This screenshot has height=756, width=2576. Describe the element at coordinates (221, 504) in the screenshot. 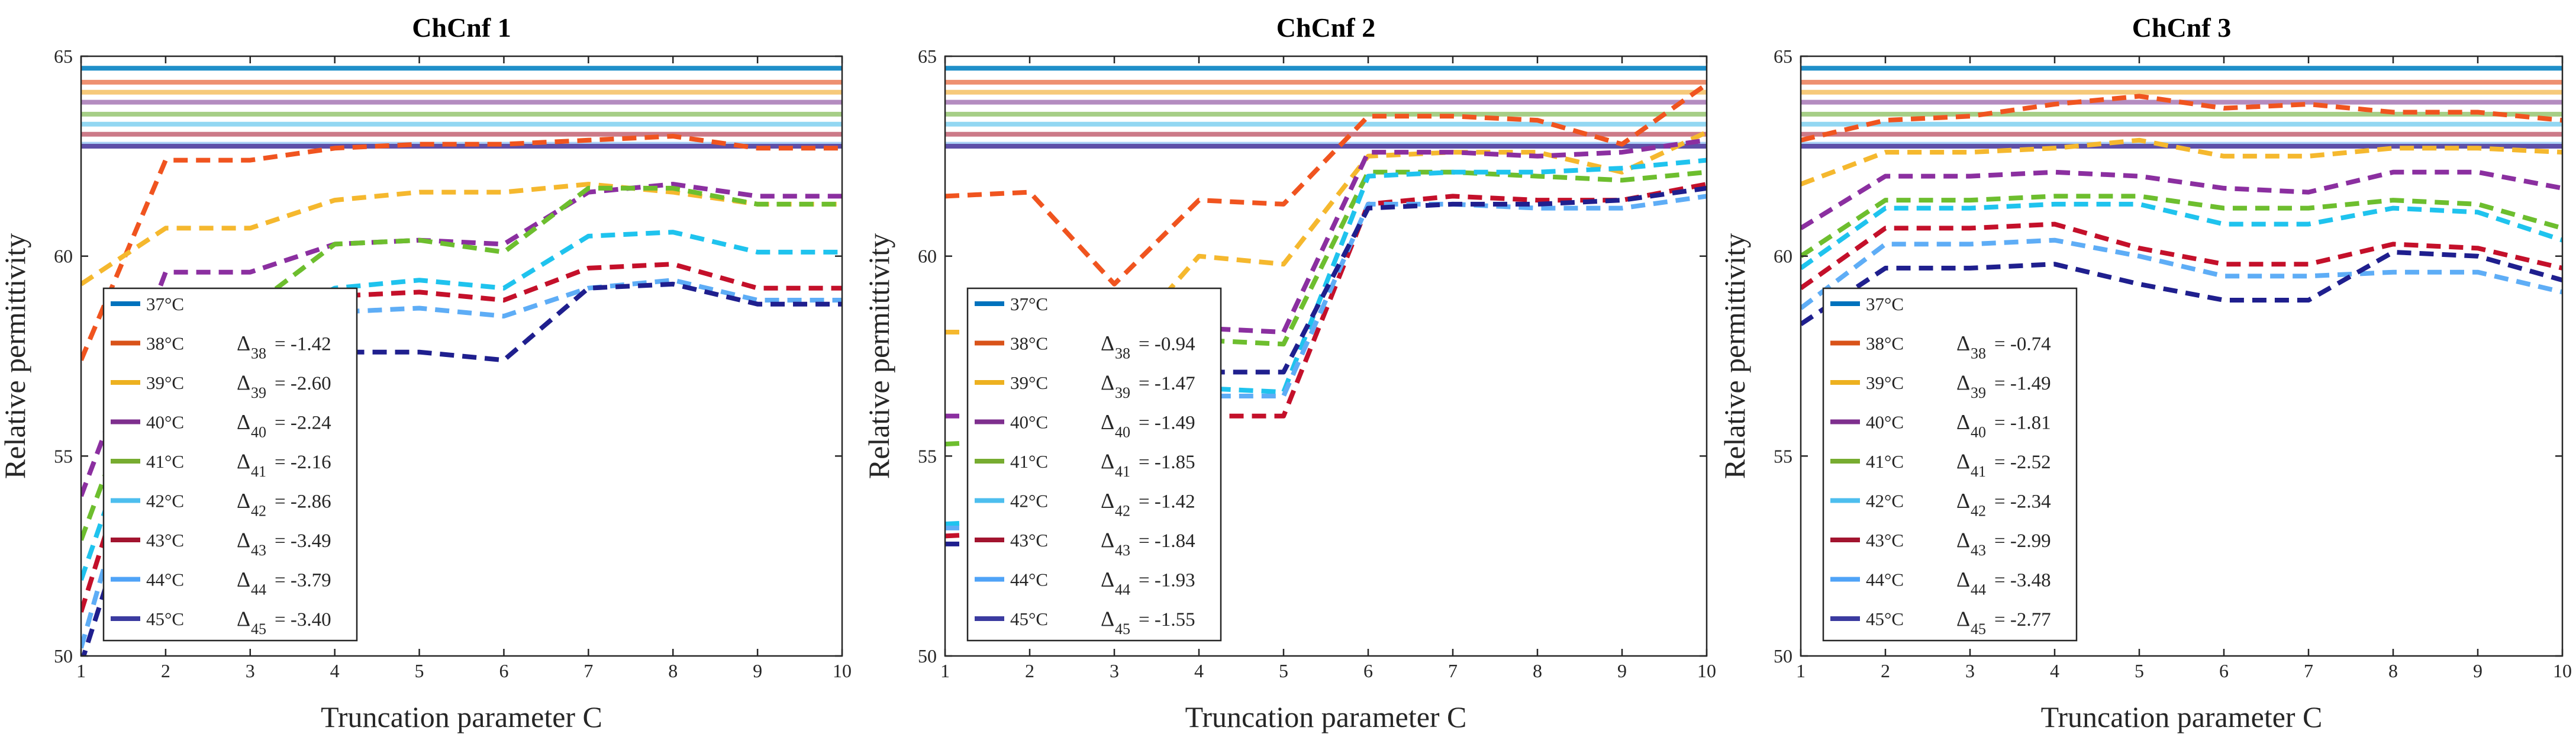

I see `legend-entry: 42°C Δ 42 = -2.86` at that location.